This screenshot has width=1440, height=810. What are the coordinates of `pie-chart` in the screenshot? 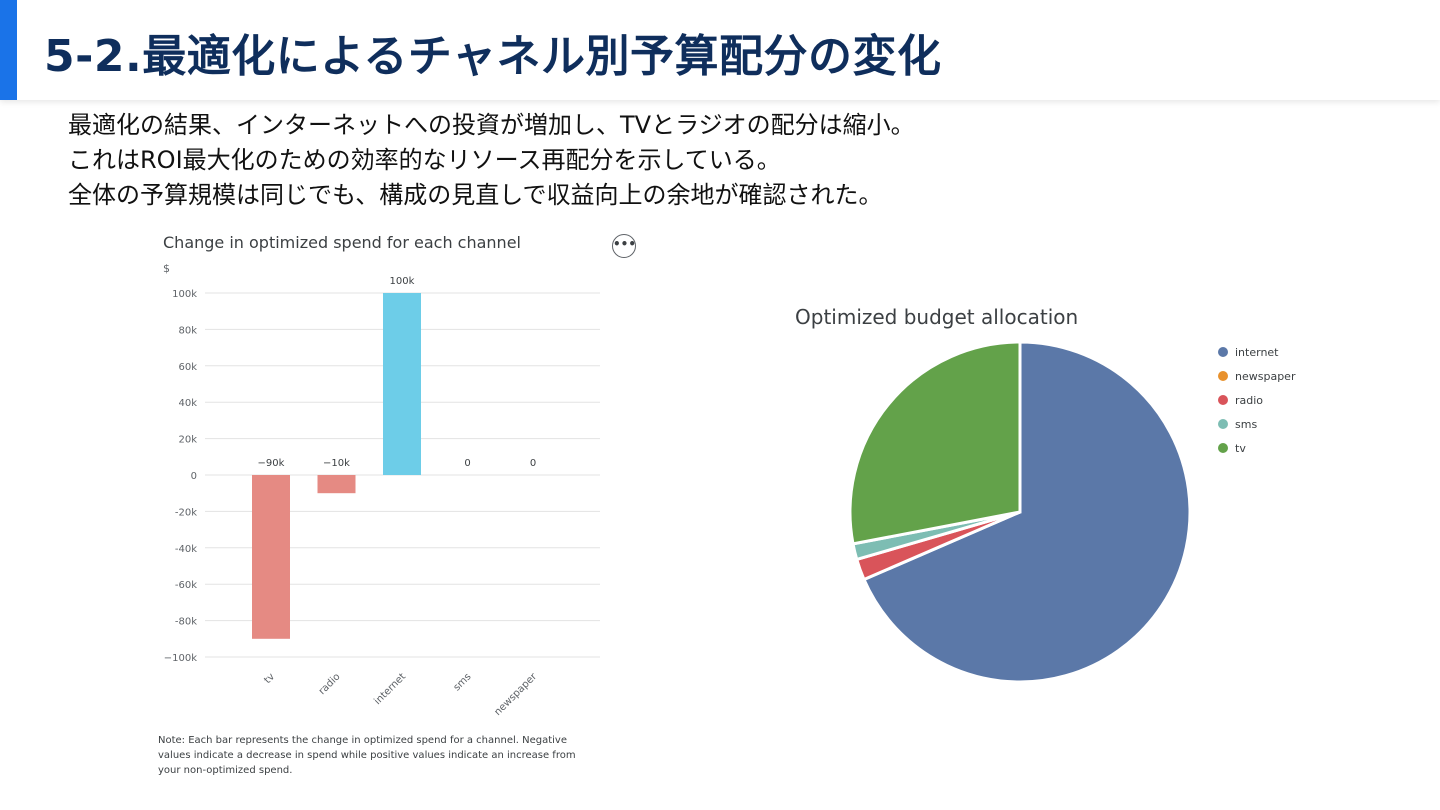 It's located at (1020, 512).